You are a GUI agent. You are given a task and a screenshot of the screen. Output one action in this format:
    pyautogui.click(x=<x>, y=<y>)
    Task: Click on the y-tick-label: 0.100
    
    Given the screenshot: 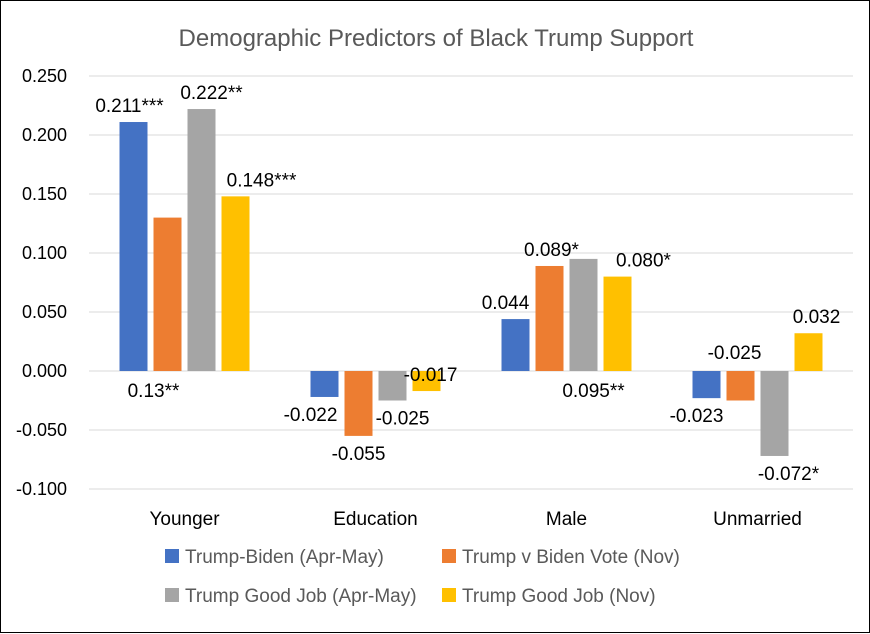 What is the action you would take?
    pyautogui.click(x=44, y=253)
    